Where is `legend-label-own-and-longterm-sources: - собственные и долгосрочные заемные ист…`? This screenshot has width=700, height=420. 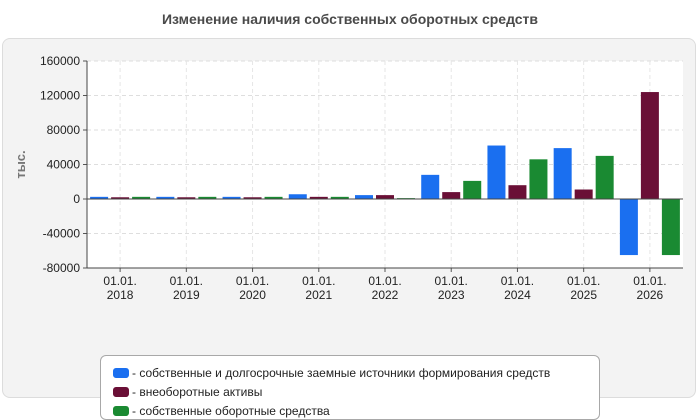 legend-label-own-and-longterm-sources: - собственные и долгосрочные заемные ист… is located at coordinates (341, 372).